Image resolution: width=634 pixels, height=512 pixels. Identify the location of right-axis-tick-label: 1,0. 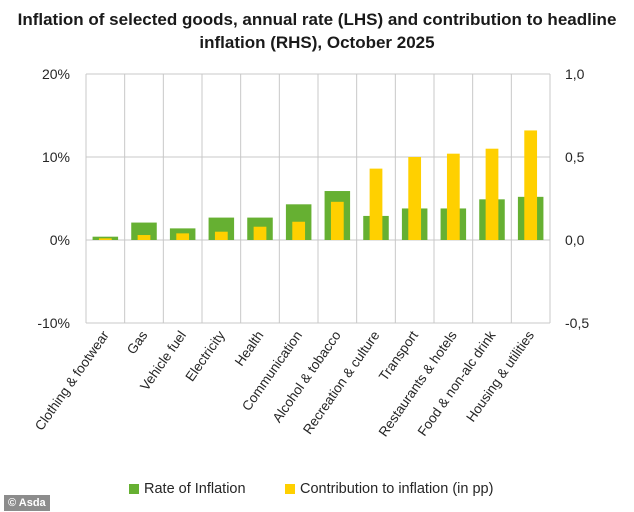
(575, 74).